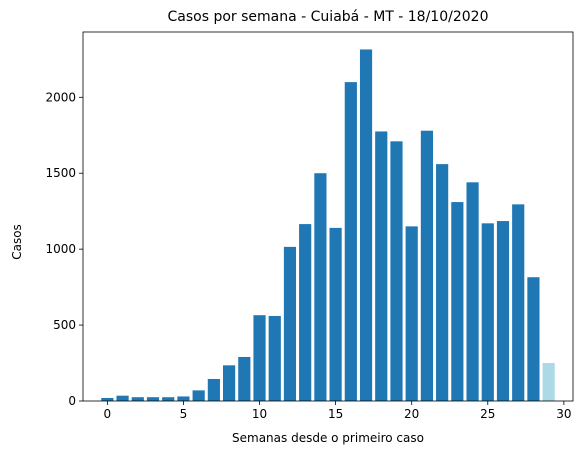  I want to click on y-tick-label: 1000, so click(60, 249).